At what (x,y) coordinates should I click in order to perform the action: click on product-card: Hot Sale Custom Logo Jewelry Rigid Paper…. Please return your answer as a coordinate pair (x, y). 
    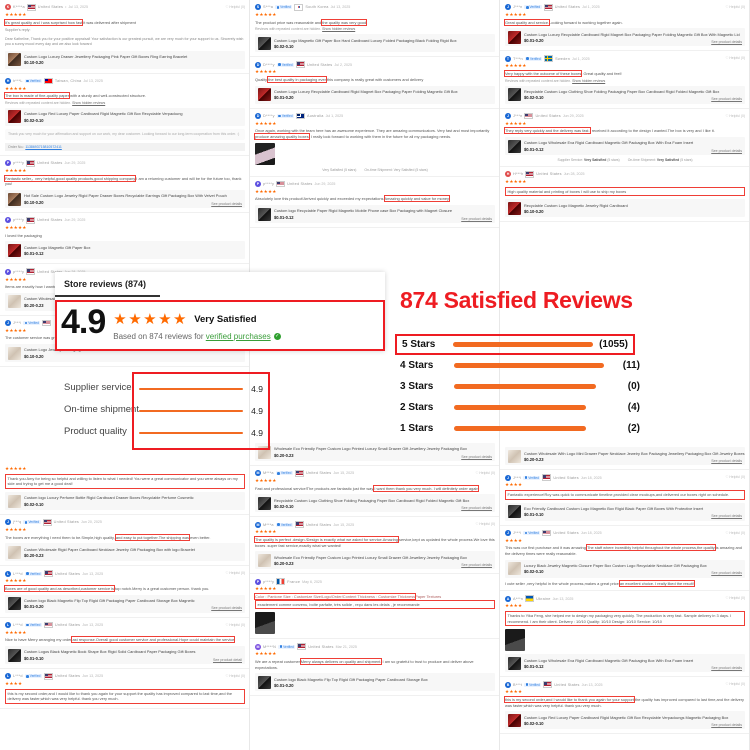
    Looking at the image, I should click on (125, 199).